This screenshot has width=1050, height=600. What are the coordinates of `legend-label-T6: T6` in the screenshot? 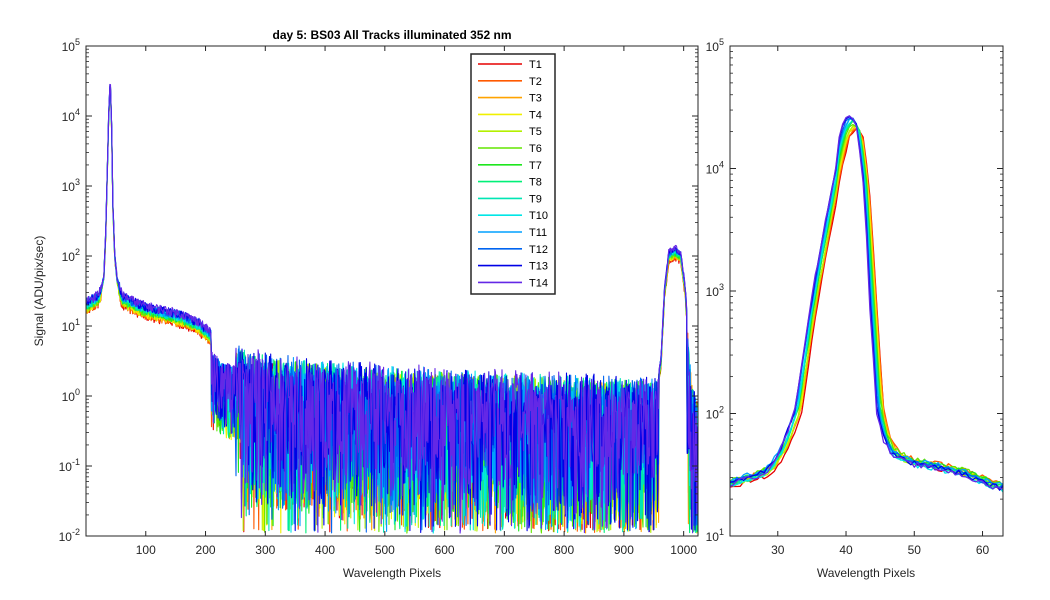 It's located at (535, 149).